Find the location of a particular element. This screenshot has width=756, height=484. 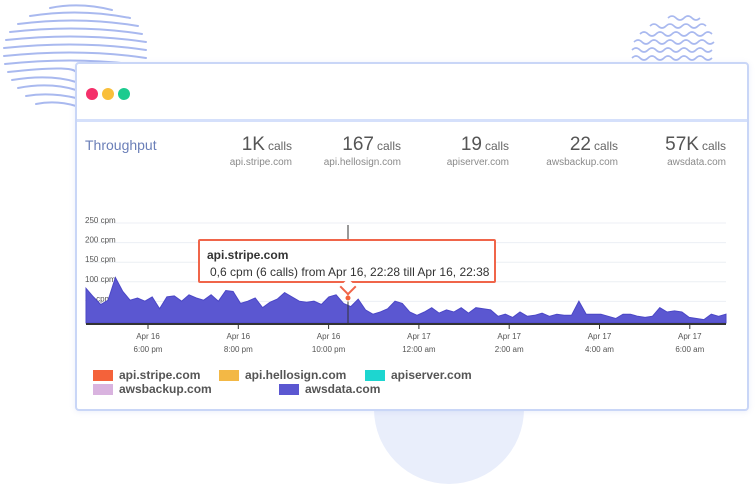

minimize-window-button is located at coordinates (108, 94).